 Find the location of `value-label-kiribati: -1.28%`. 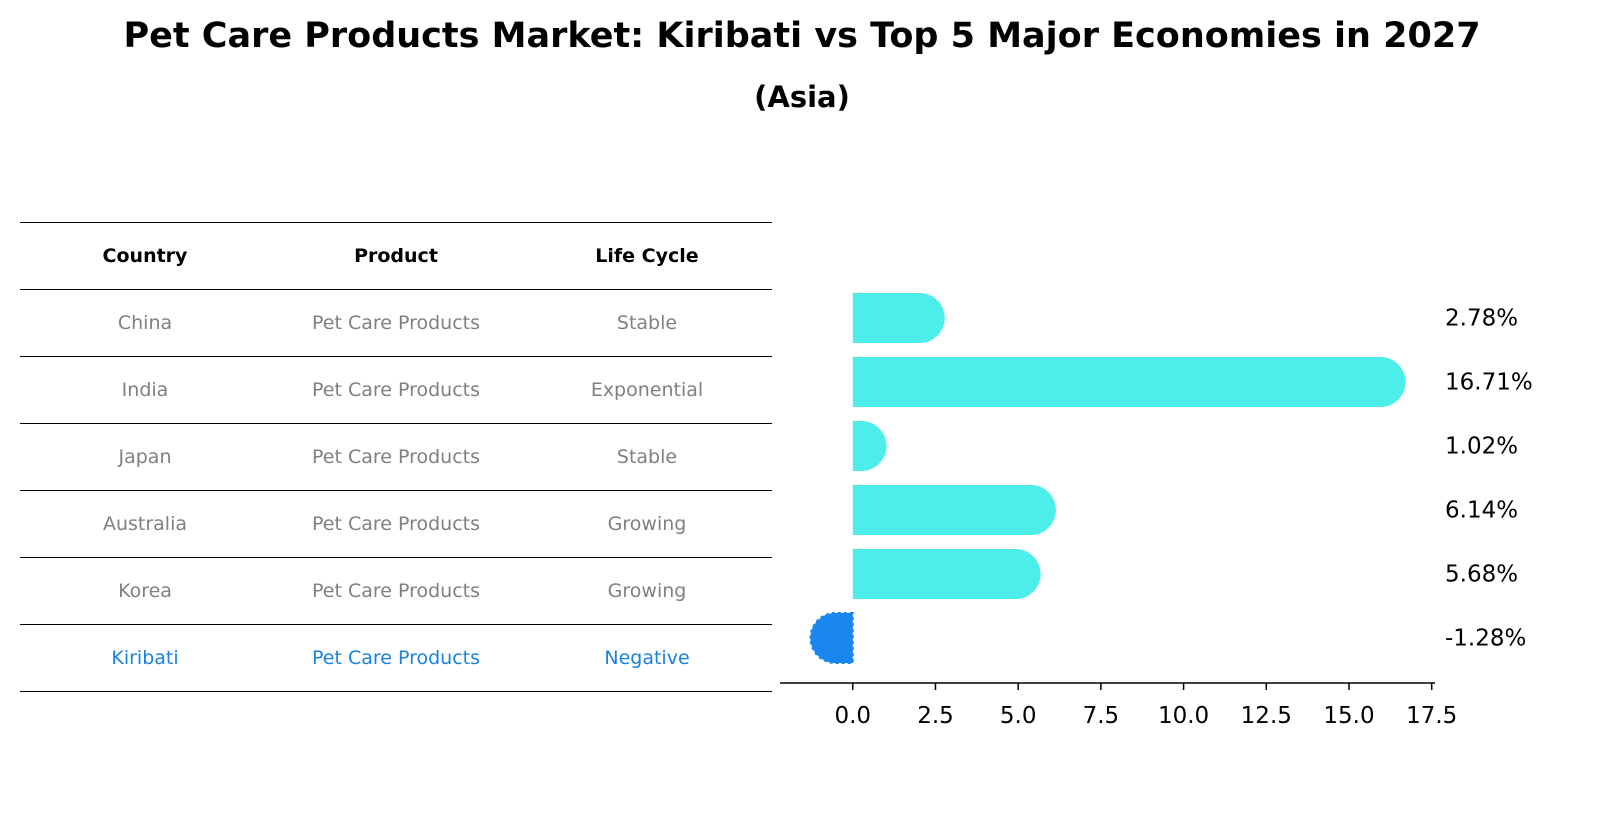

value-label-kiribati: -1.28% is located at coordinates (1485, 639).